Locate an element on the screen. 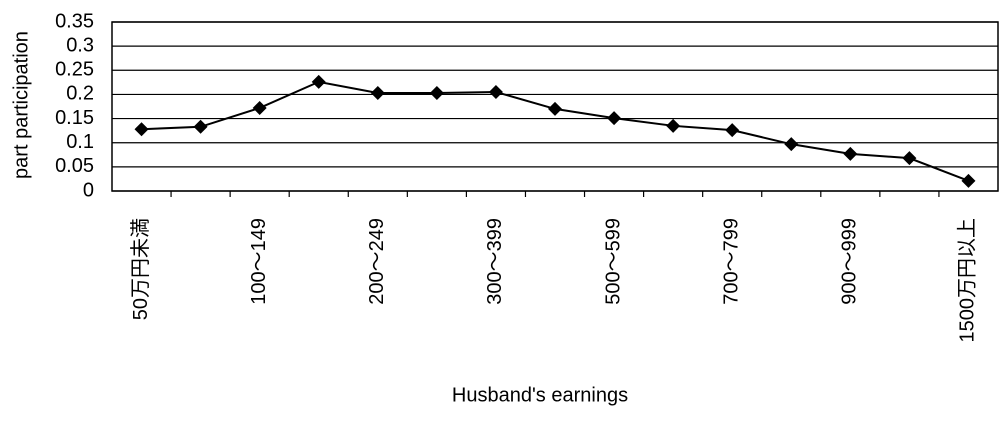  x-tick-label: 100～149 is located at coordinates (259, 261).